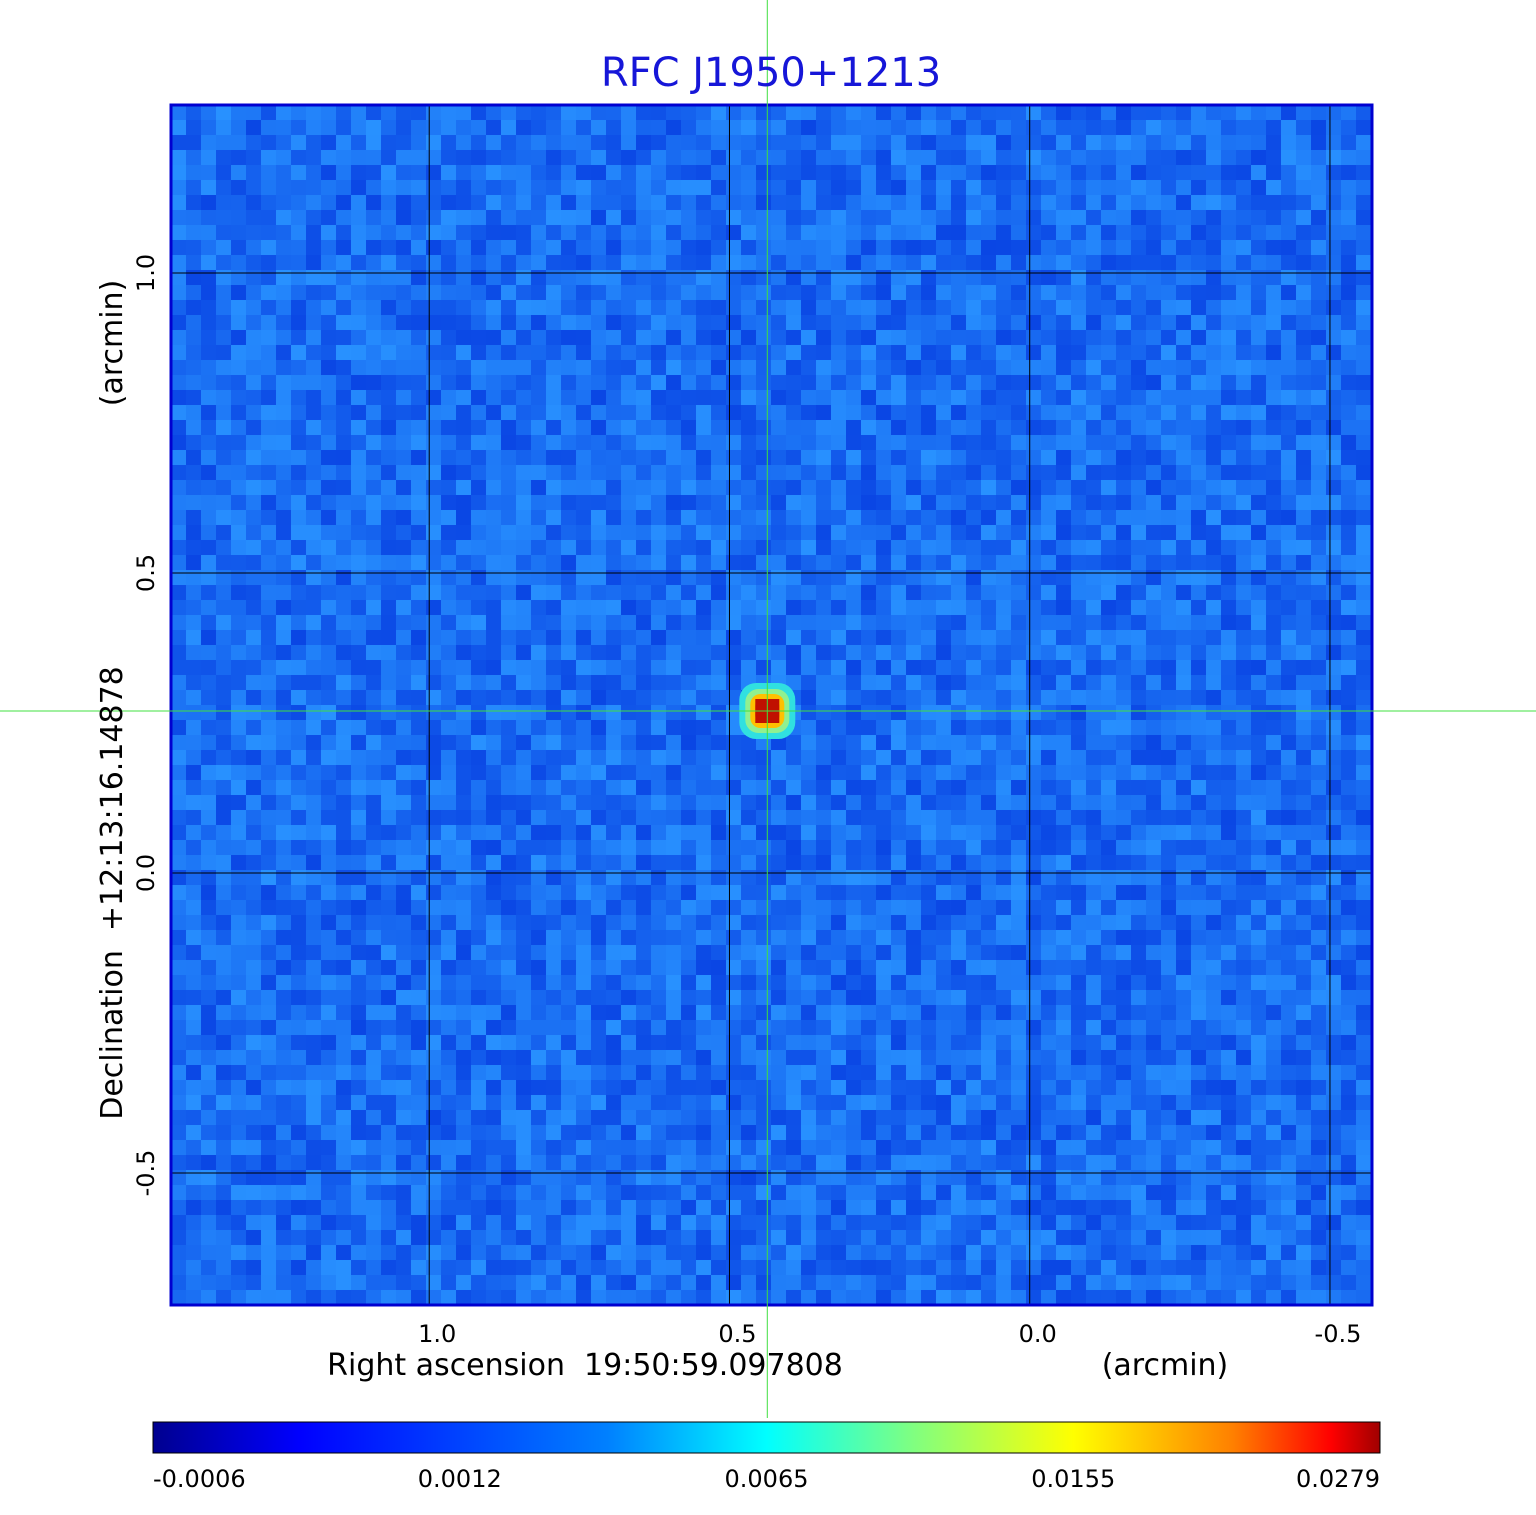 The image size is (1536, 1515). What do you see at coordinates (146, 1173) in the screenshot?
I see `y-tick-label: -0.5` at bounding box center [146, 1173].